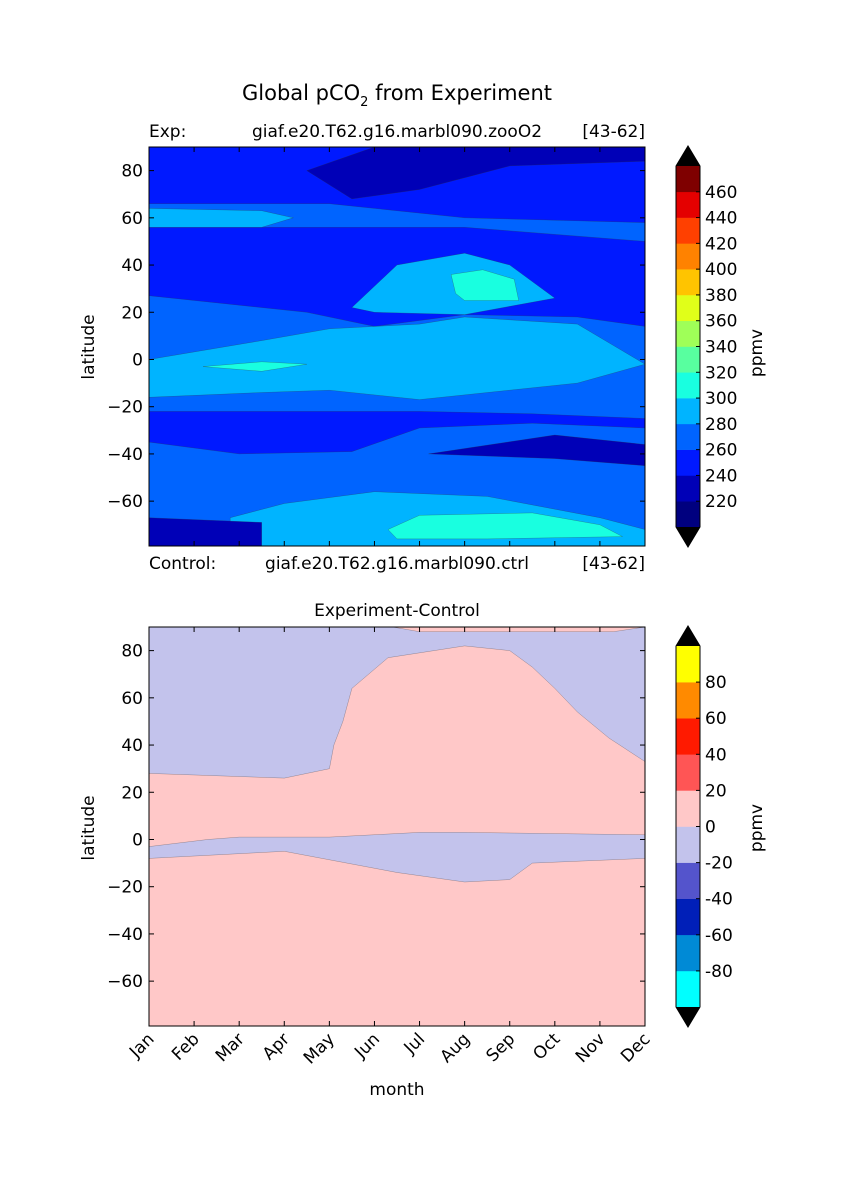 The height and width of the screenshot is (1179, 846). Describe the element at coordinates (719, 864) in the screenshot. I see `colorbar-tick-label: -20` at that location.